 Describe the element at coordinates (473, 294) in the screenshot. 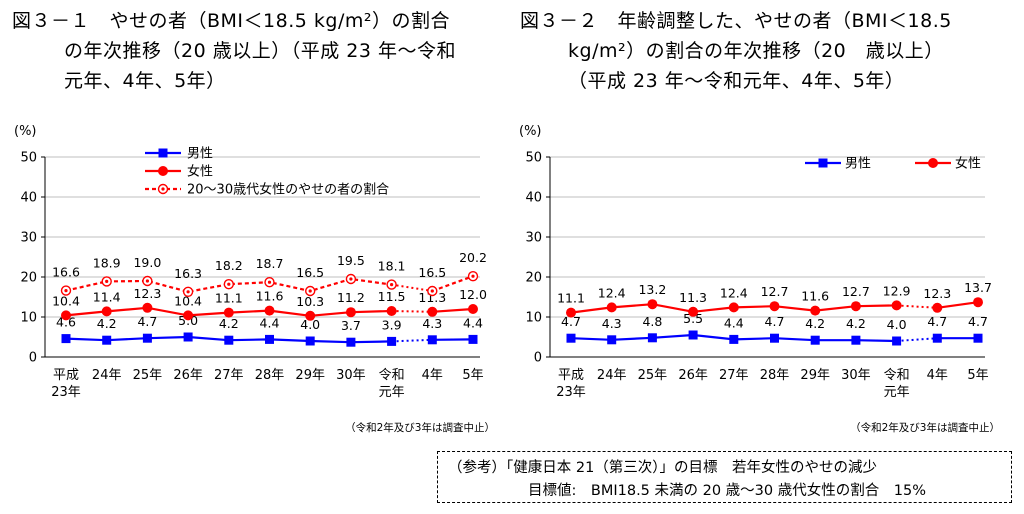

I see `data-label: 12.0` at that location.